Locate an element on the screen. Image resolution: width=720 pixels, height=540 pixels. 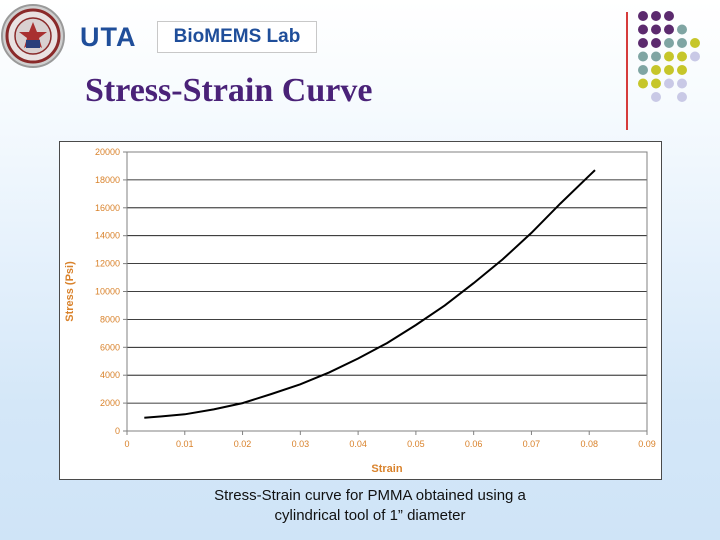
lab-logo: BioMEMS Lab is located at coordinates (237, 37).